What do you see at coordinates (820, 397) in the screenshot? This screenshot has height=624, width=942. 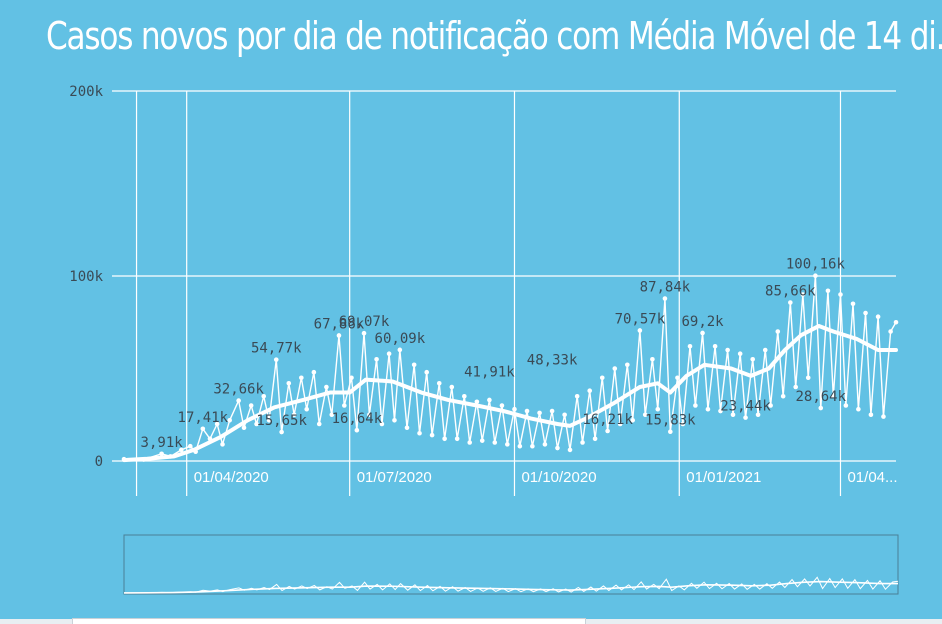 I see `data-label: 28,64k` at bounding box center [820, 397].